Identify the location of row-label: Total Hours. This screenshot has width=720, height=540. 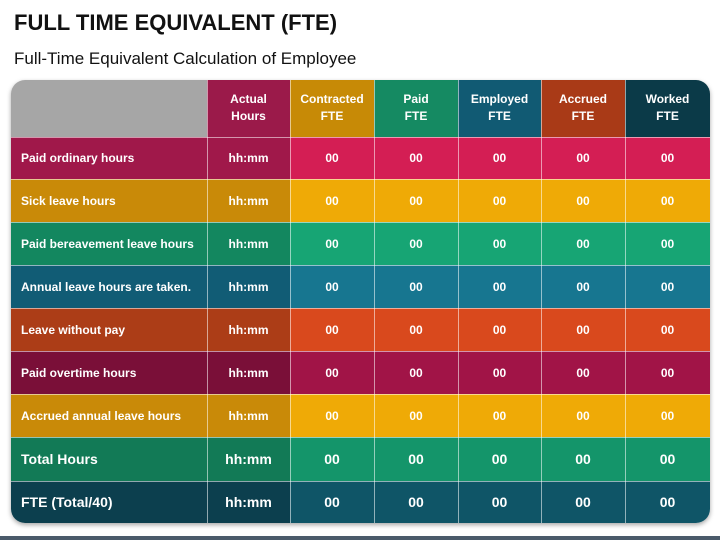
(109, 459).